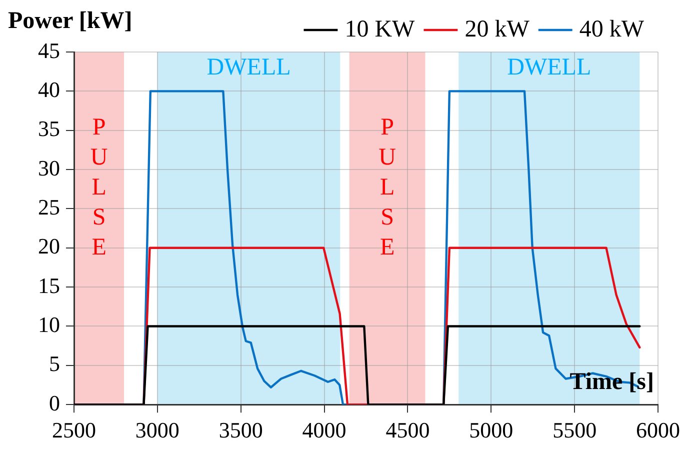 The height and width of the screenshot is (457, 686). What do you see at coordinates (49, 285) in the screenshot?
I see `y-tick-label: 15` at bounding box center [49, 285].